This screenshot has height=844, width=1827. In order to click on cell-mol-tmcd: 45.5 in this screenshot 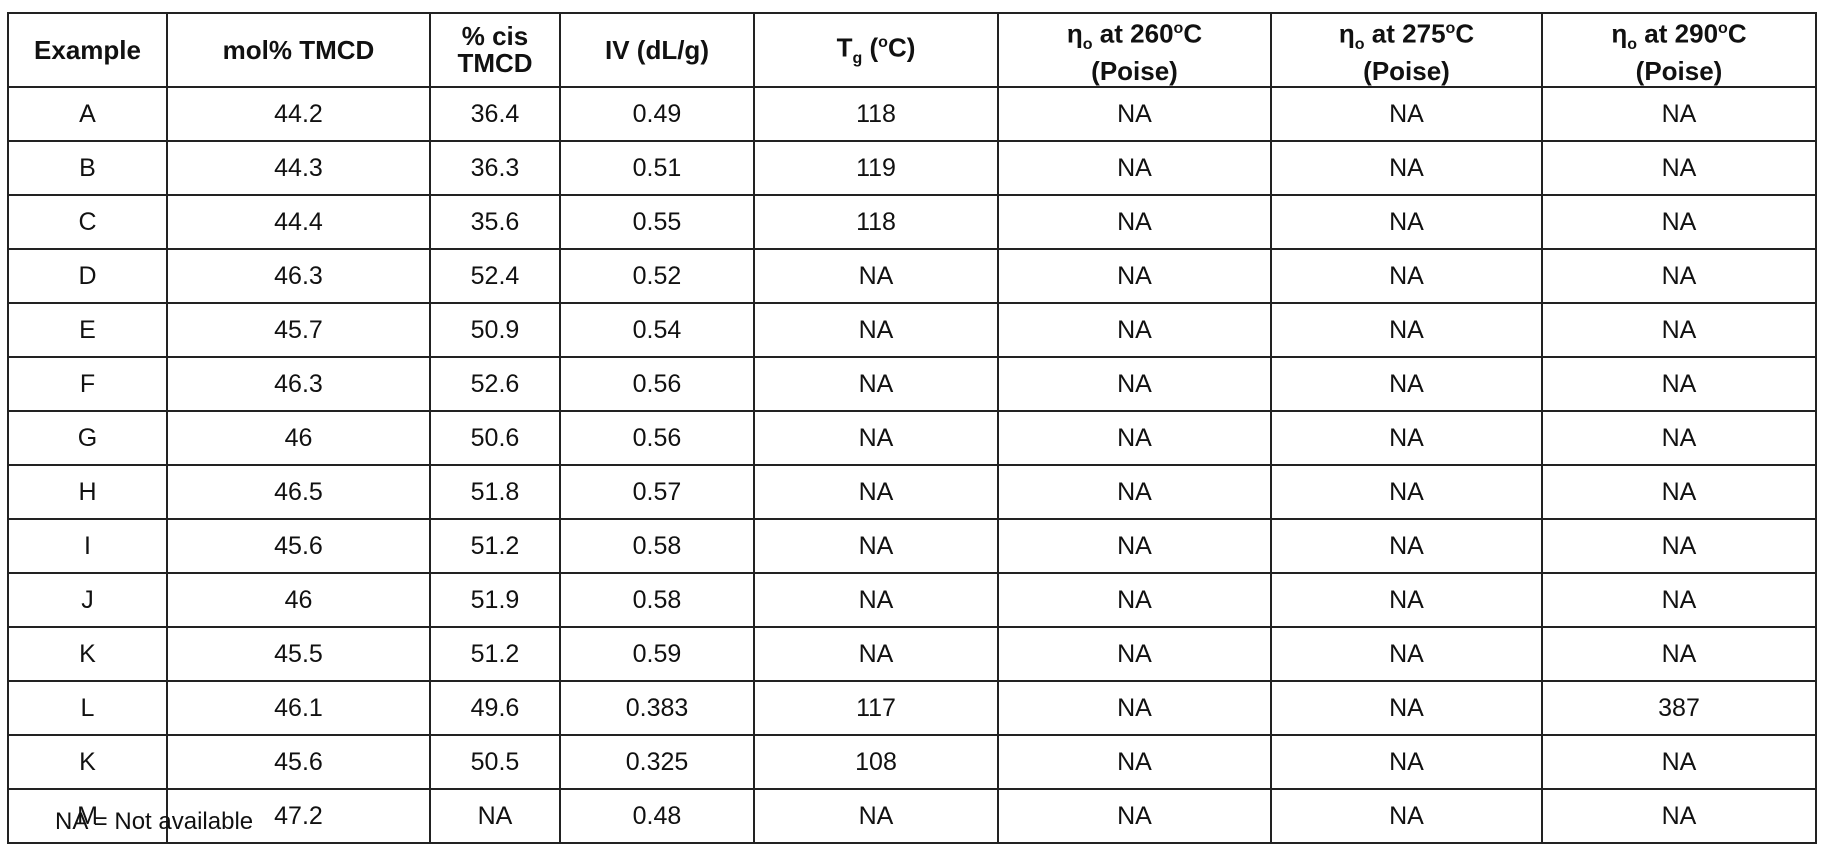, I will do `click(298, 654)`.